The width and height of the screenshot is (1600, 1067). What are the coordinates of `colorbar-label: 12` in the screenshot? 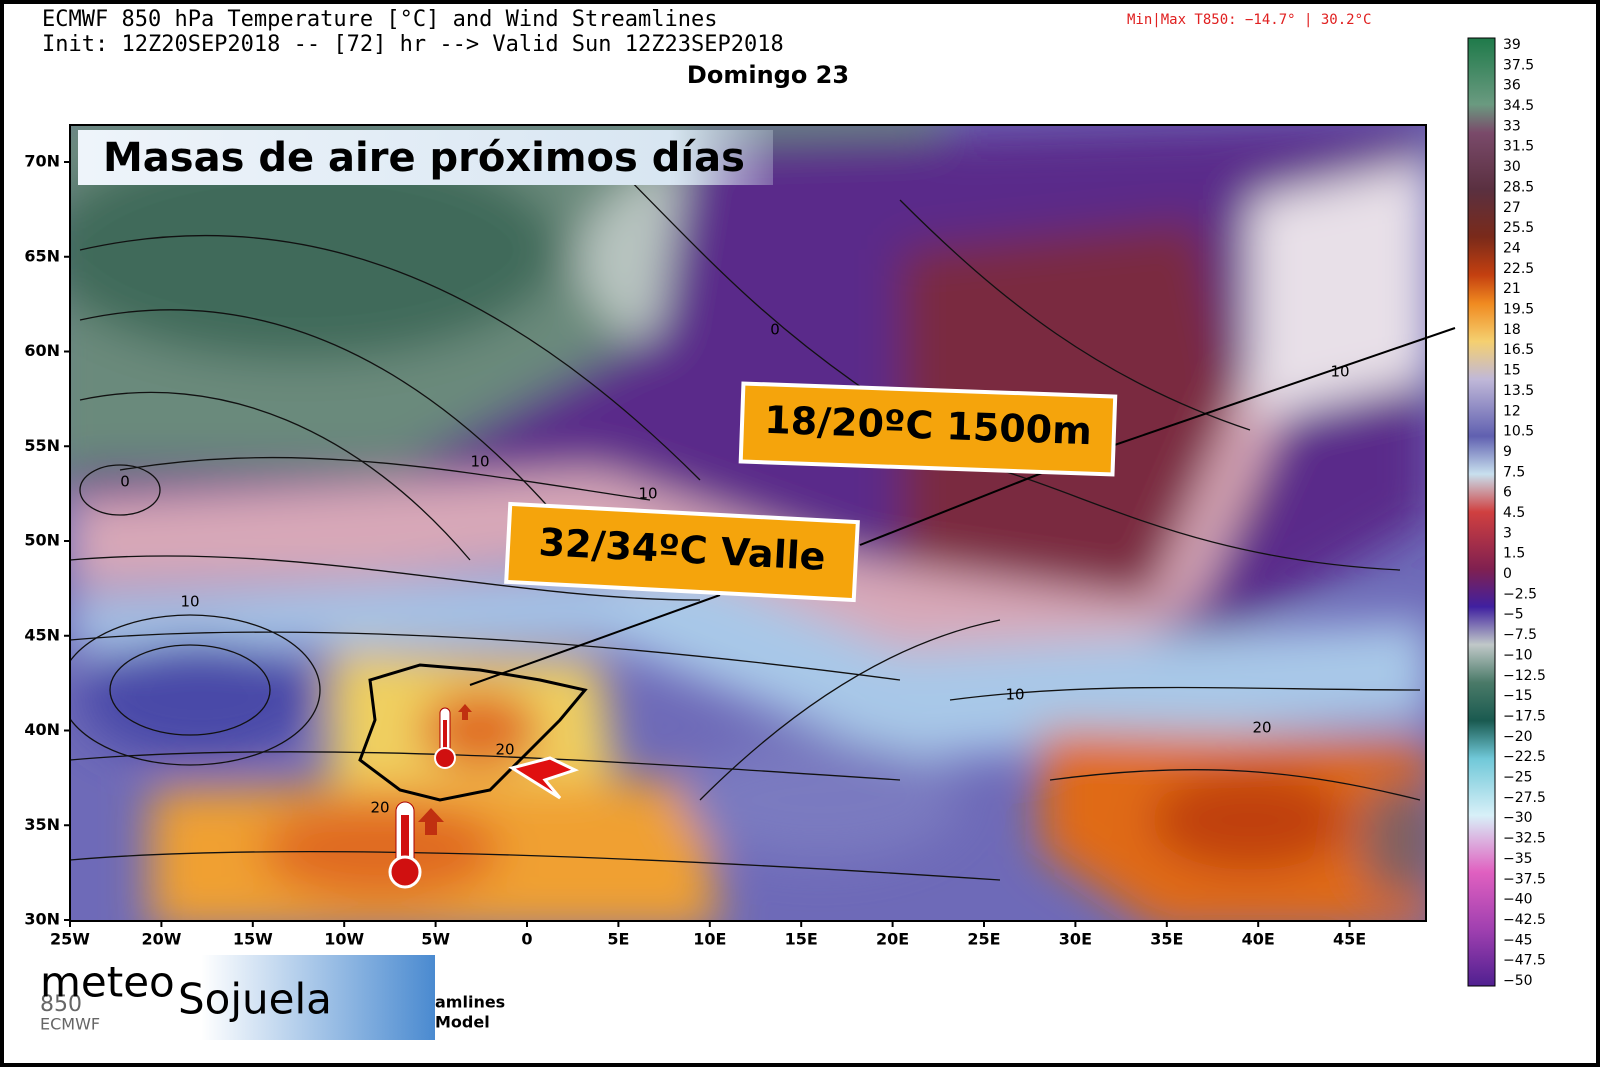 It's located at (1512, 411).